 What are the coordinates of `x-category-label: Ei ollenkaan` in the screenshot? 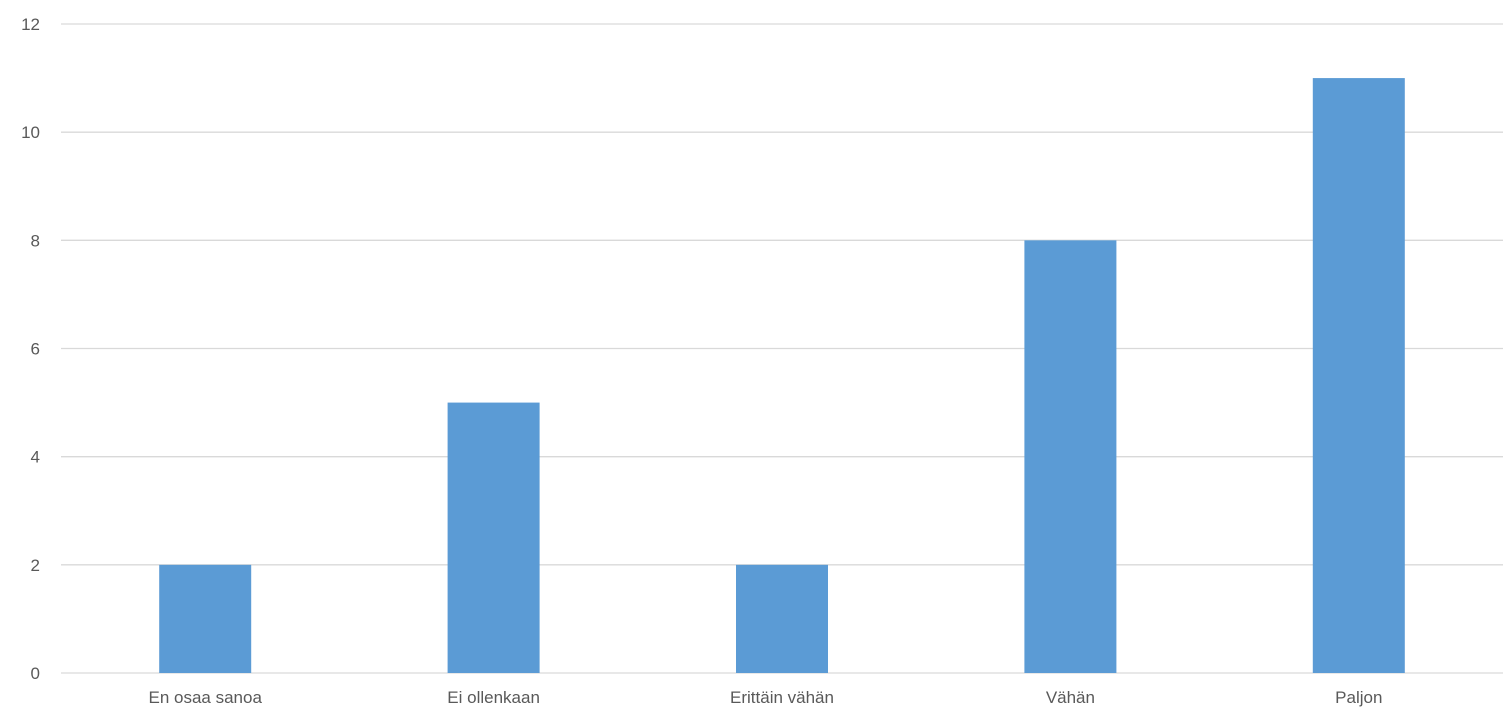 It's located at (493, 697).